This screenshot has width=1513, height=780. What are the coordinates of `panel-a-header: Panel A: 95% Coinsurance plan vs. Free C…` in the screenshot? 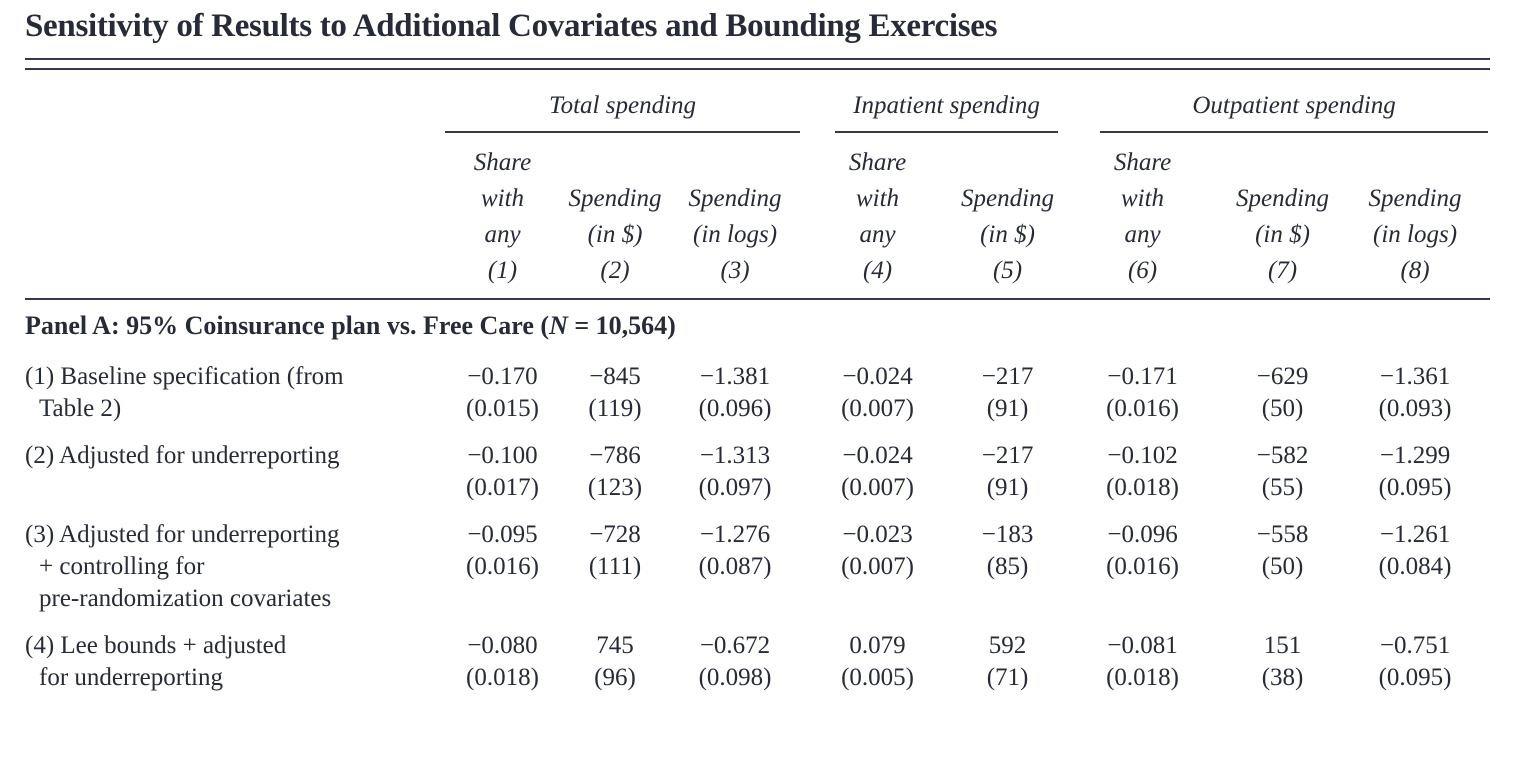 It's located at (757, 322).